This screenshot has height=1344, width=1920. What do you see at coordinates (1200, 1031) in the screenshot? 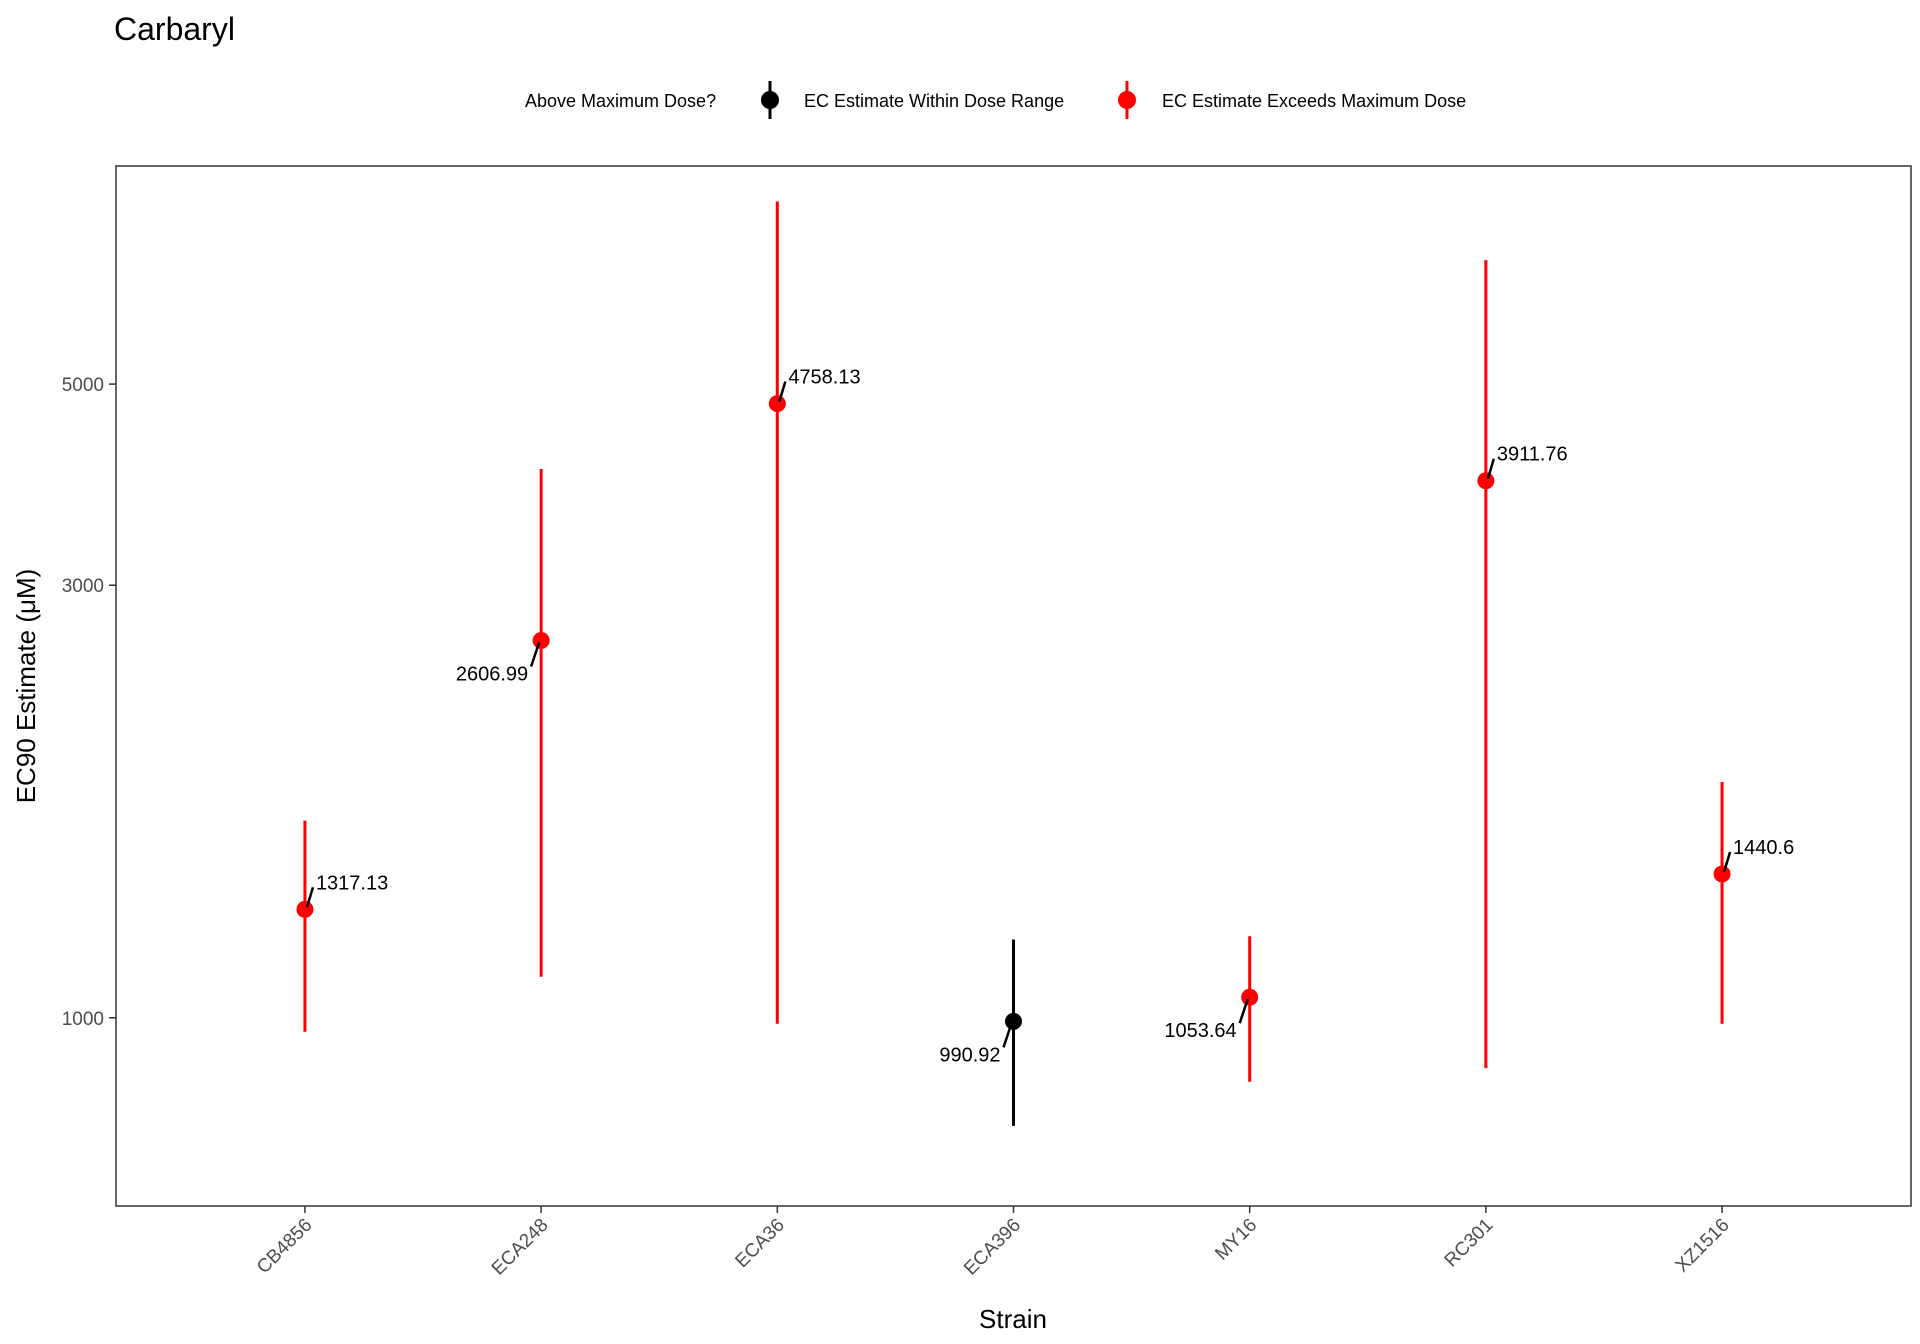
I see `data-label: 1053.64` at bounding box center [1200, 1031].